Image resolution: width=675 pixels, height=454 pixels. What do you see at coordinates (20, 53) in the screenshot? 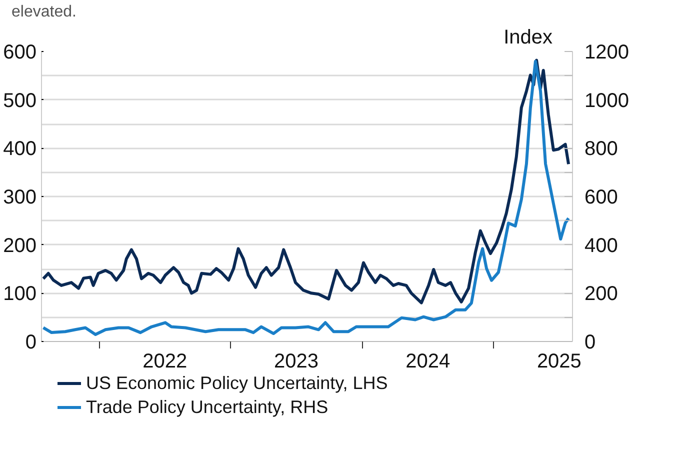
I see `y-tick-label: 600` at bounding box center [20, 53].